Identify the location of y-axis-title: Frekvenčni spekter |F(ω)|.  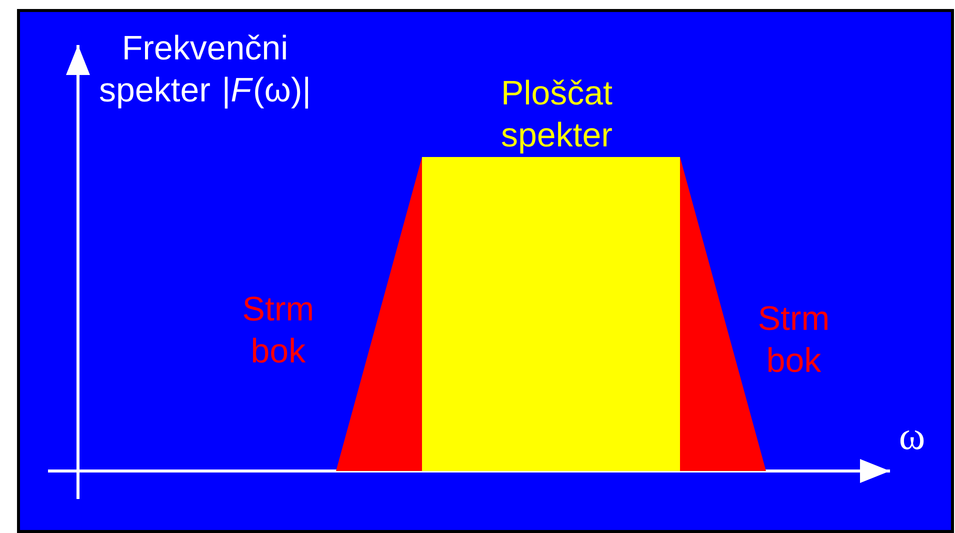
(204, 71).